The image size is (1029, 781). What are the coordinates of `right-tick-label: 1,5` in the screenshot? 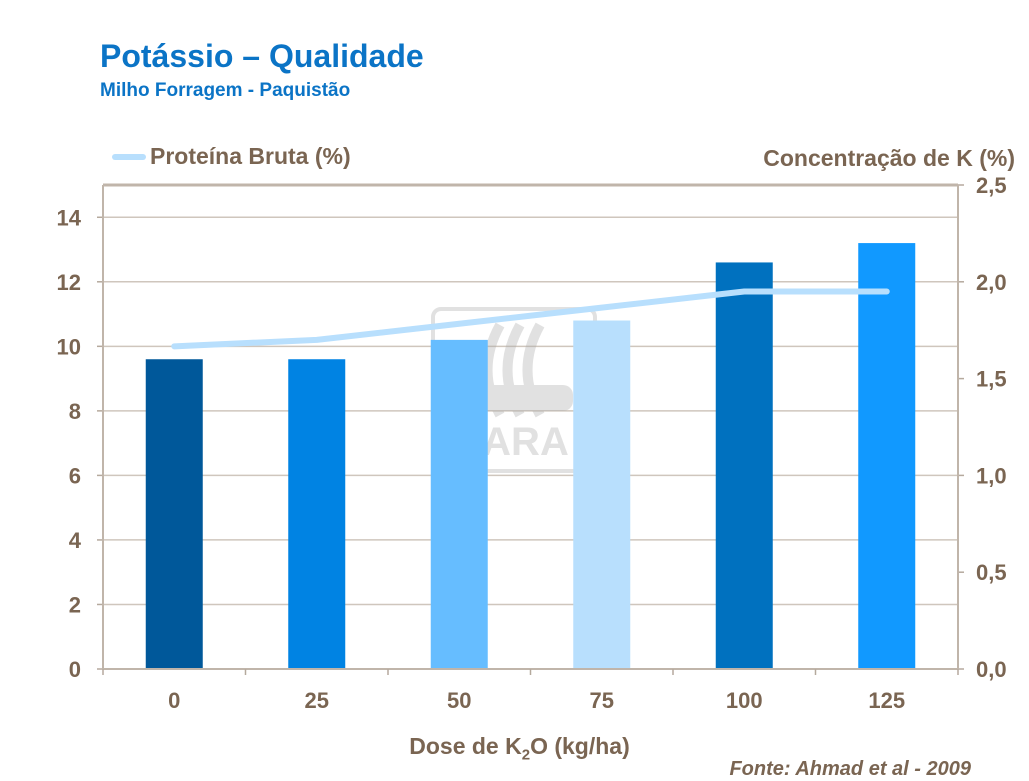 It's located at (991, 379).